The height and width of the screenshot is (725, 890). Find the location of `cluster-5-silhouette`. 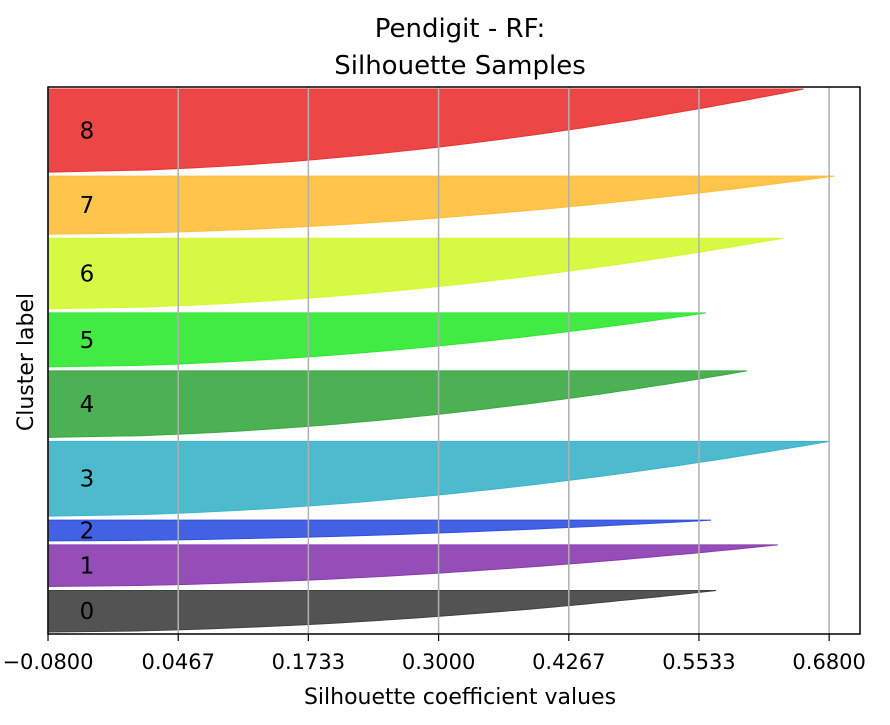

cluster-5-silhouette is located at coordinates (376, 340).